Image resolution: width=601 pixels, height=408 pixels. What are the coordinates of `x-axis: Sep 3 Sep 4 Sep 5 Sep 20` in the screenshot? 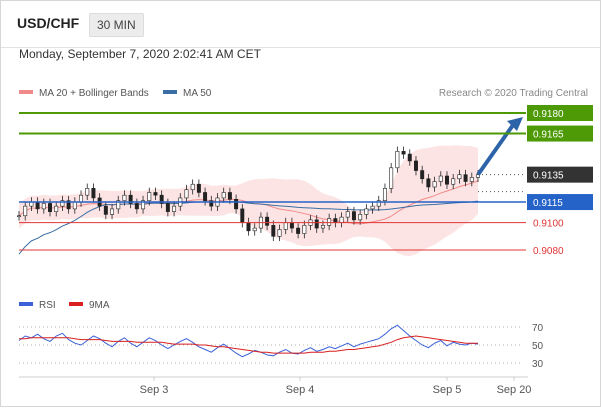 It's located at (335, 386).